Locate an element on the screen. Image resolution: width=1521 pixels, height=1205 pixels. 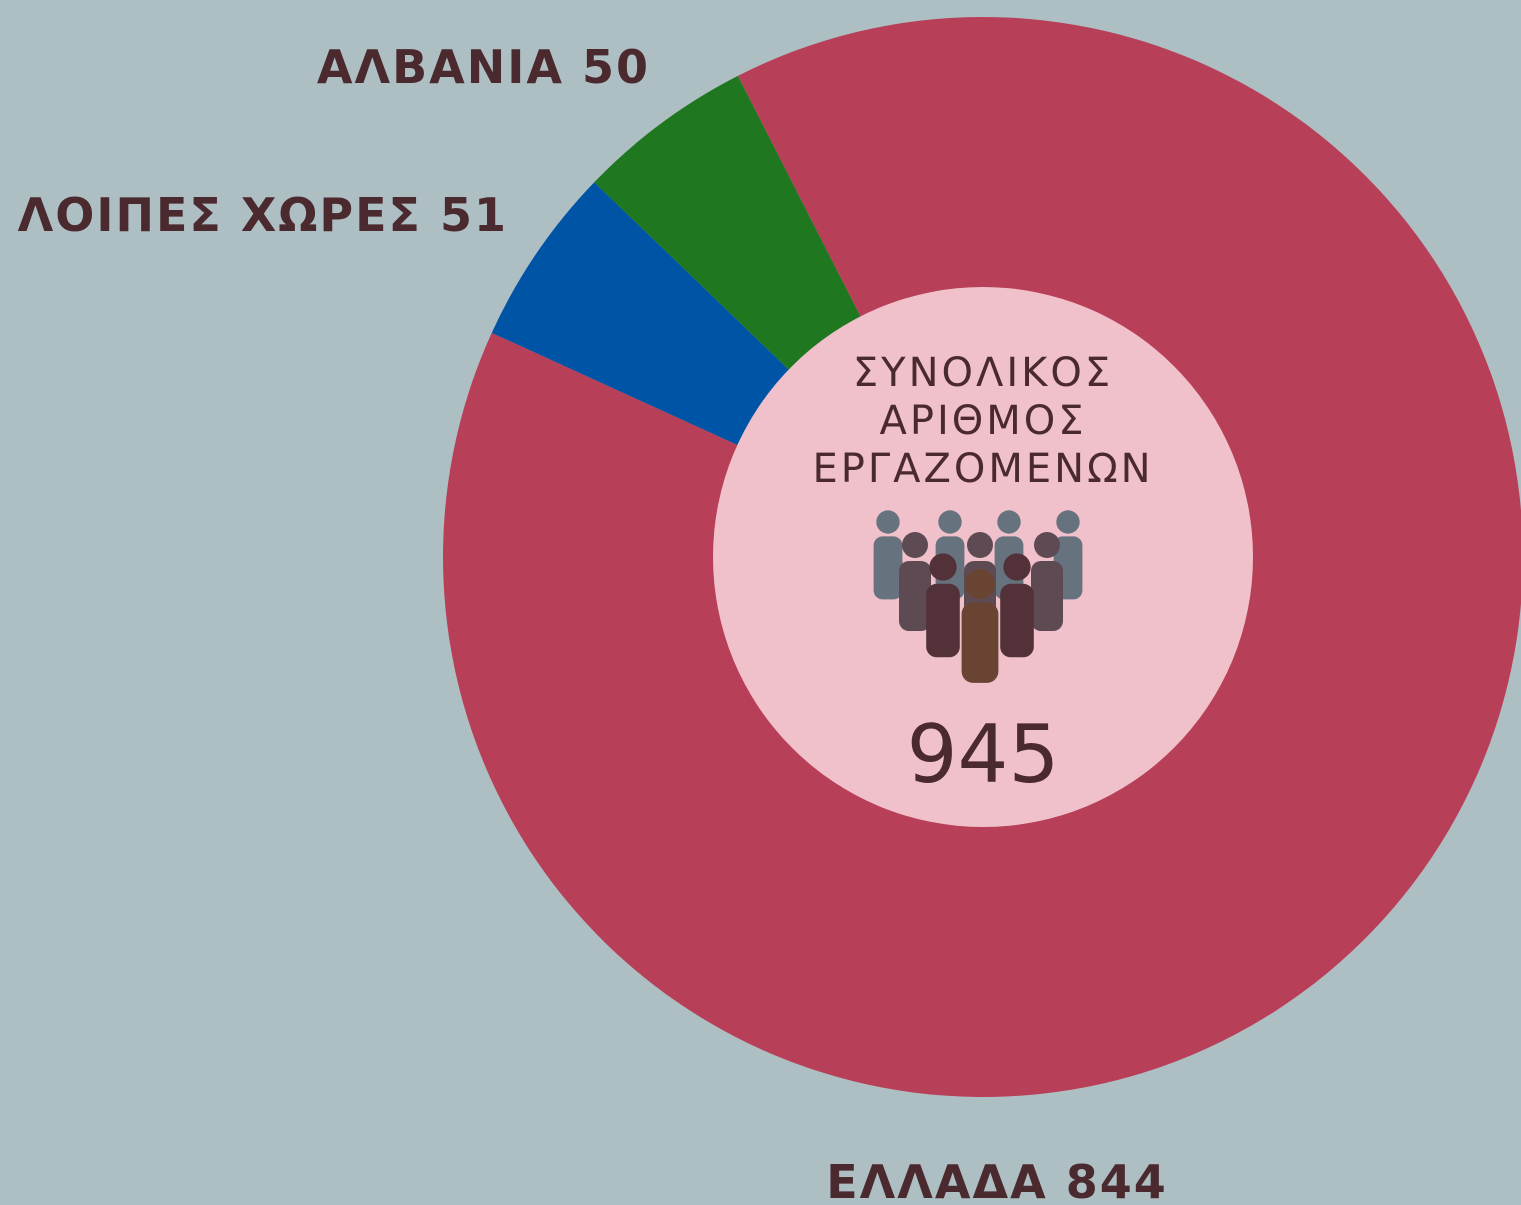
label-name: ΕΛΛΑΔΑ is located at coordinates (936, 1180).